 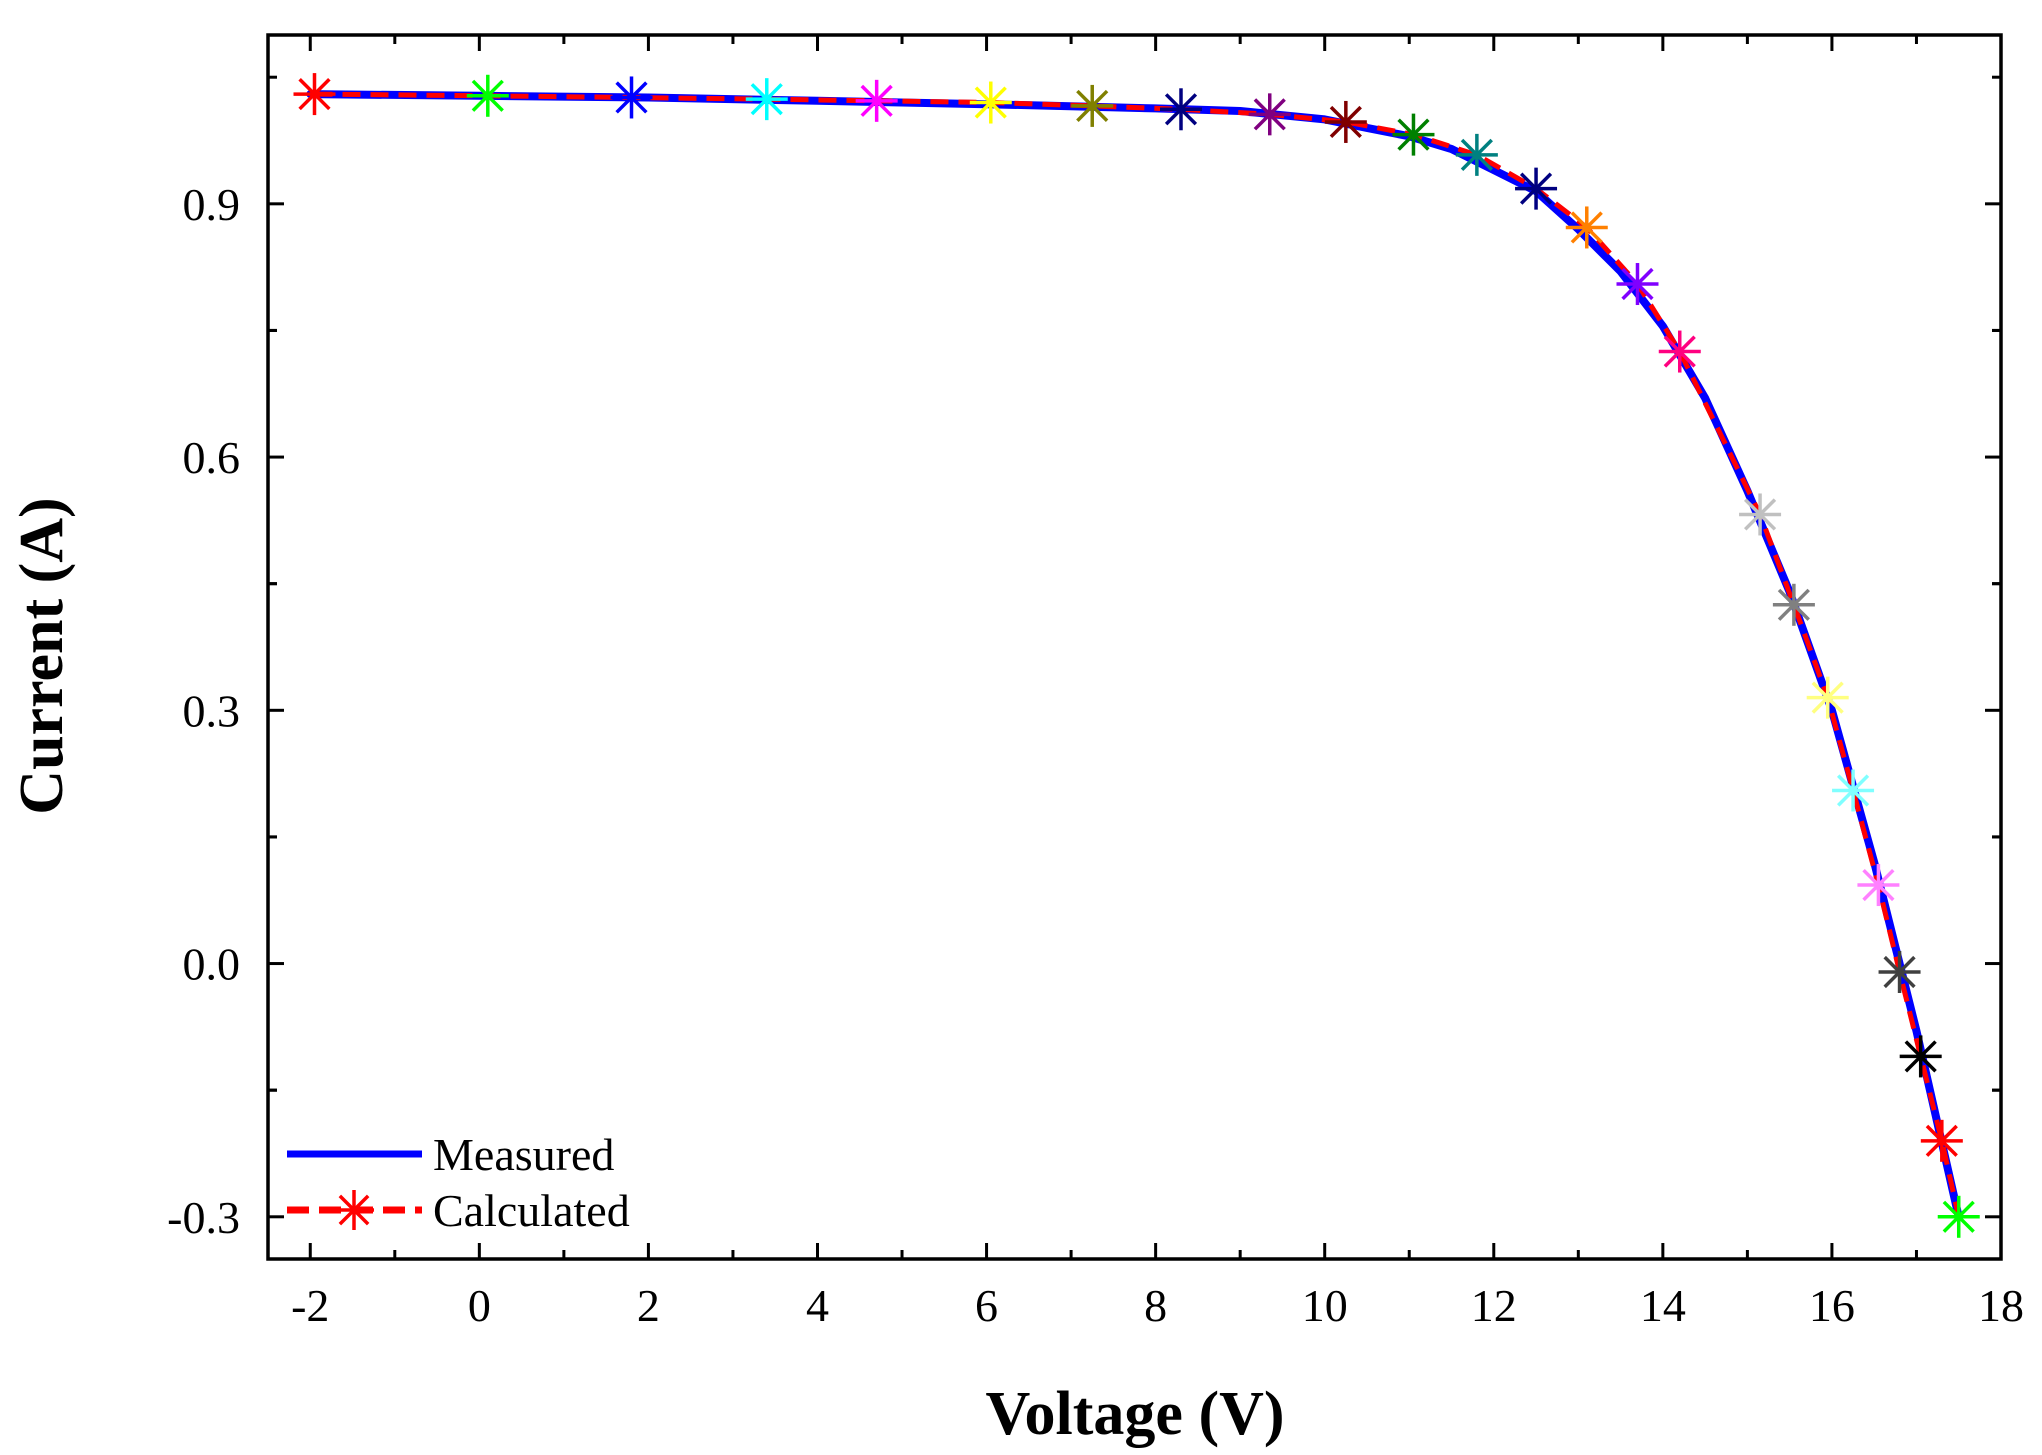 I want to click on y-tick-label: 0.3, so click(x=212, y=710).